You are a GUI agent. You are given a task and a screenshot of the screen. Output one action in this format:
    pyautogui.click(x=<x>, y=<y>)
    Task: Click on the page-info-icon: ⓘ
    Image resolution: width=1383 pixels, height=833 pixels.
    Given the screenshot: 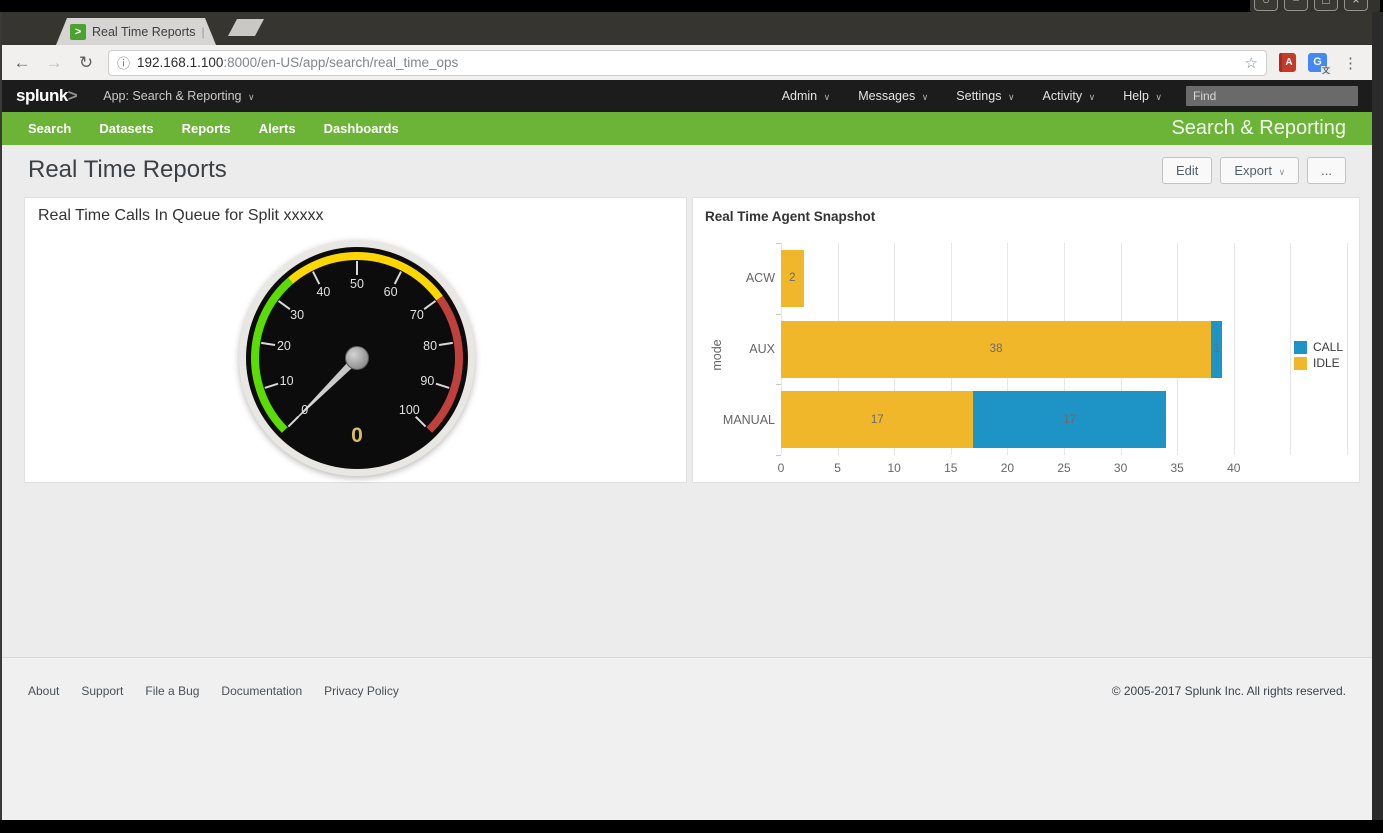 What is the action you would take?
    pyautogui.click(x=124, y=63)
    